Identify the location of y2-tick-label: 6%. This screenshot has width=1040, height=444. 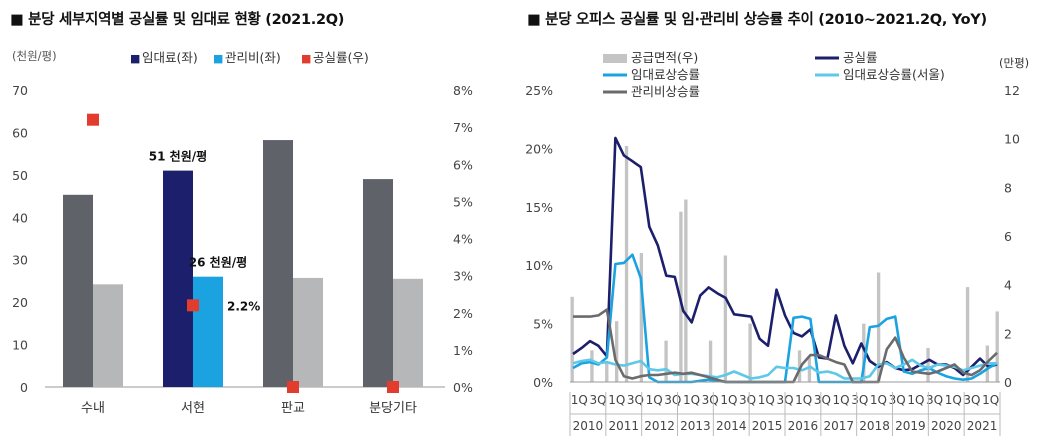
(463, 164).